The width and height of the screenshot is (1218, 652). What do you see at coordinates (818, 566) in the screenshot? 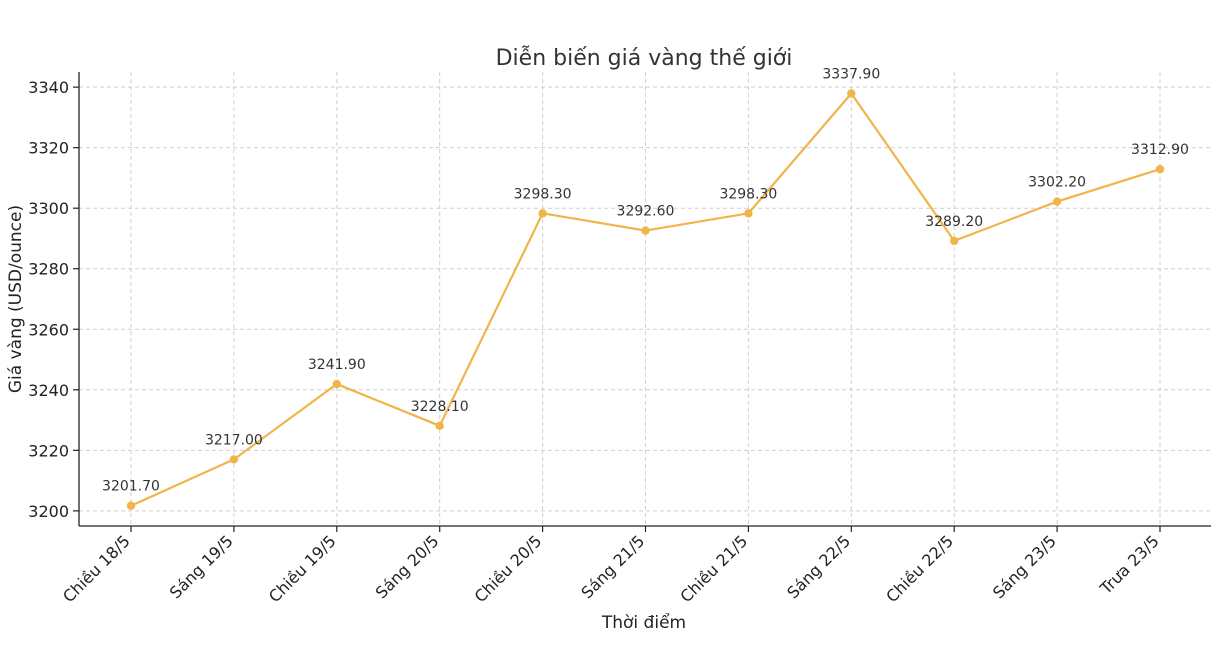
I see `x-tick-label: Sáng 22/5` at bounding box center [818, 566].